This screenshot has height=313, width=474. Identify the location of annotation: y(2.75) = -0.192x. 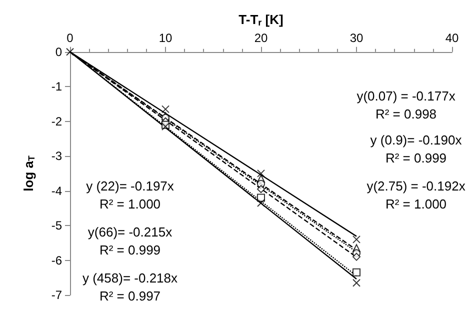
(416, 186).